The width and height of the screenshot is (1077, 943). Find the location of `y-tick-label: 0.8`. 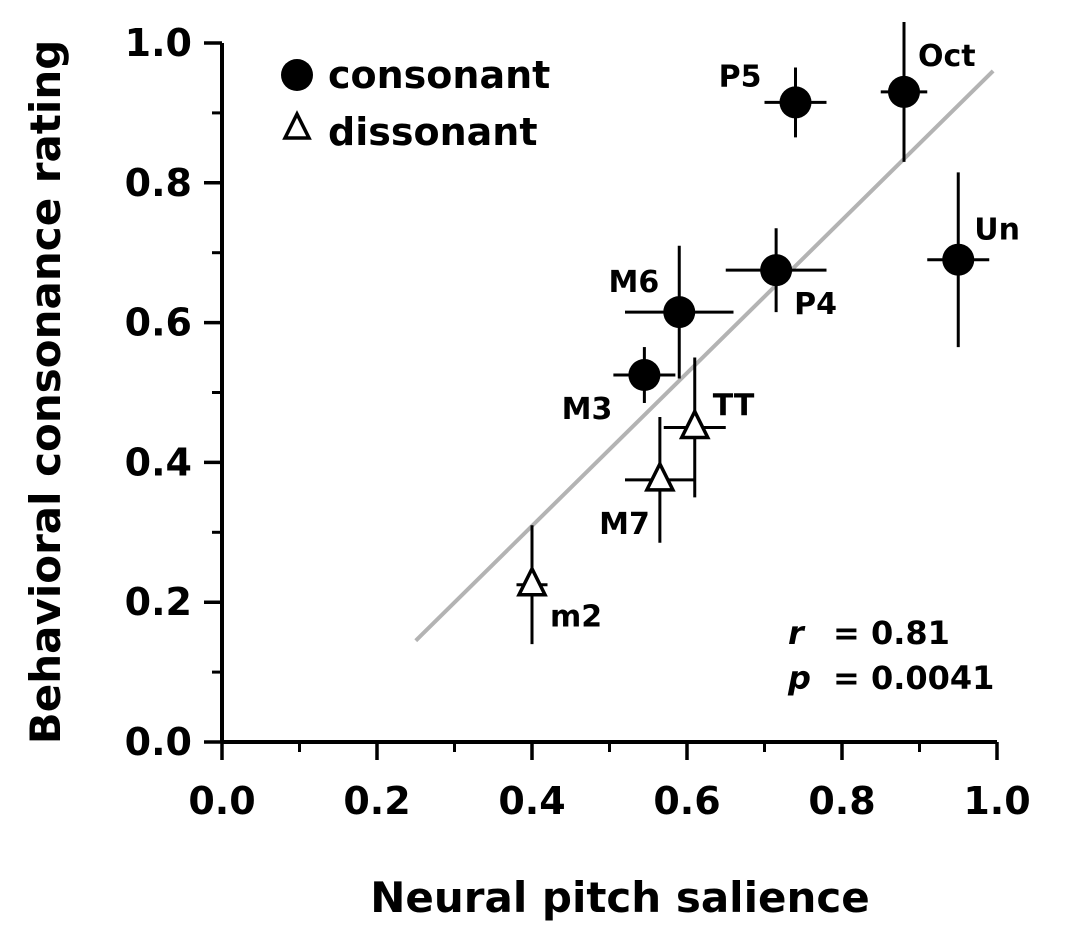

y-tick-label: 0.8 is located at coordinates (158, 183).